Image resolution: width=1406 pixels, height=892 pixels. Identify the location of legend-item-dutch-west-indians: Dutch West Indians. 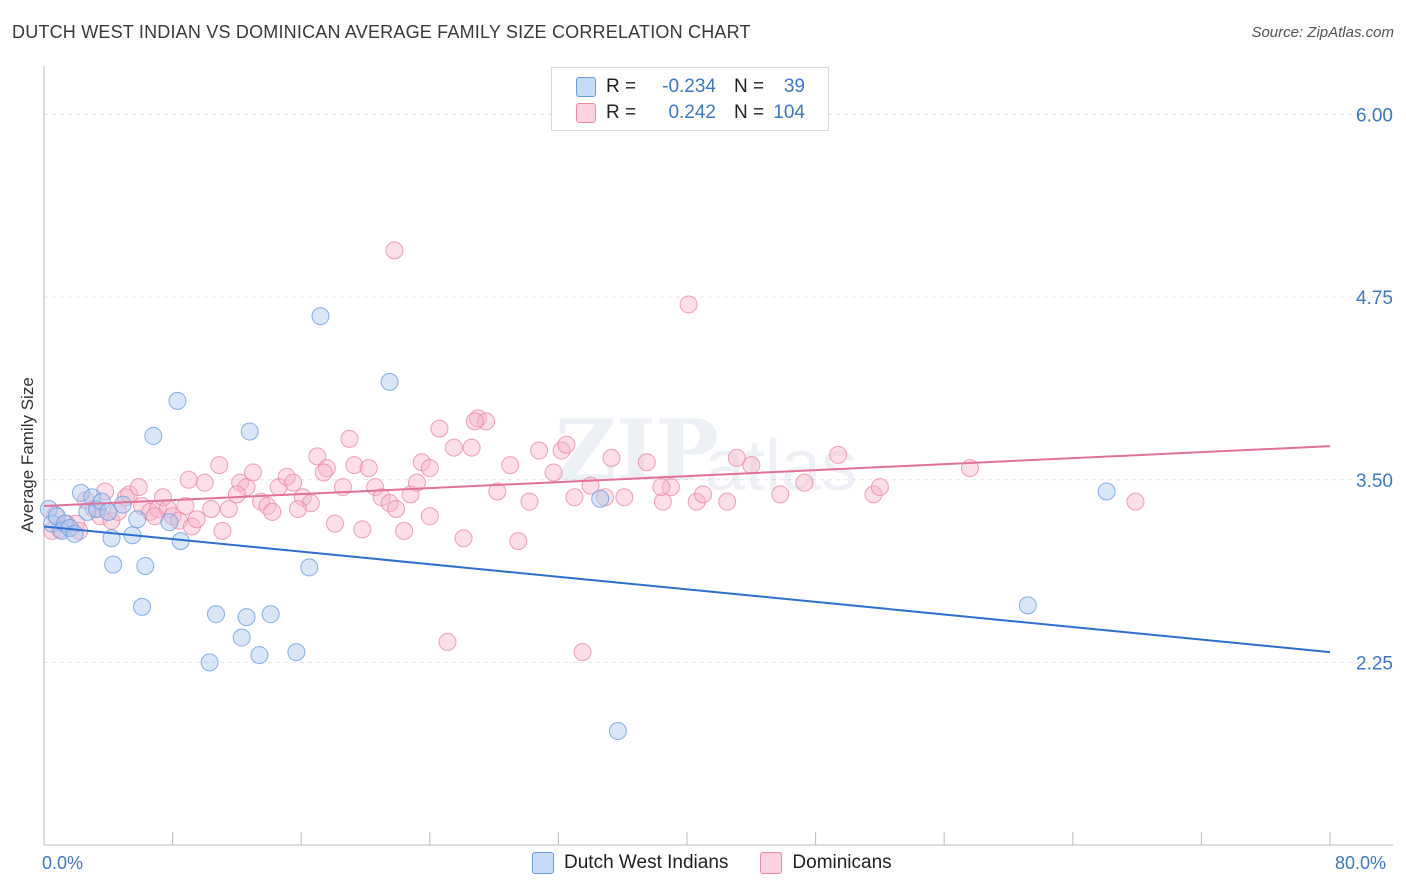
(630, 863).